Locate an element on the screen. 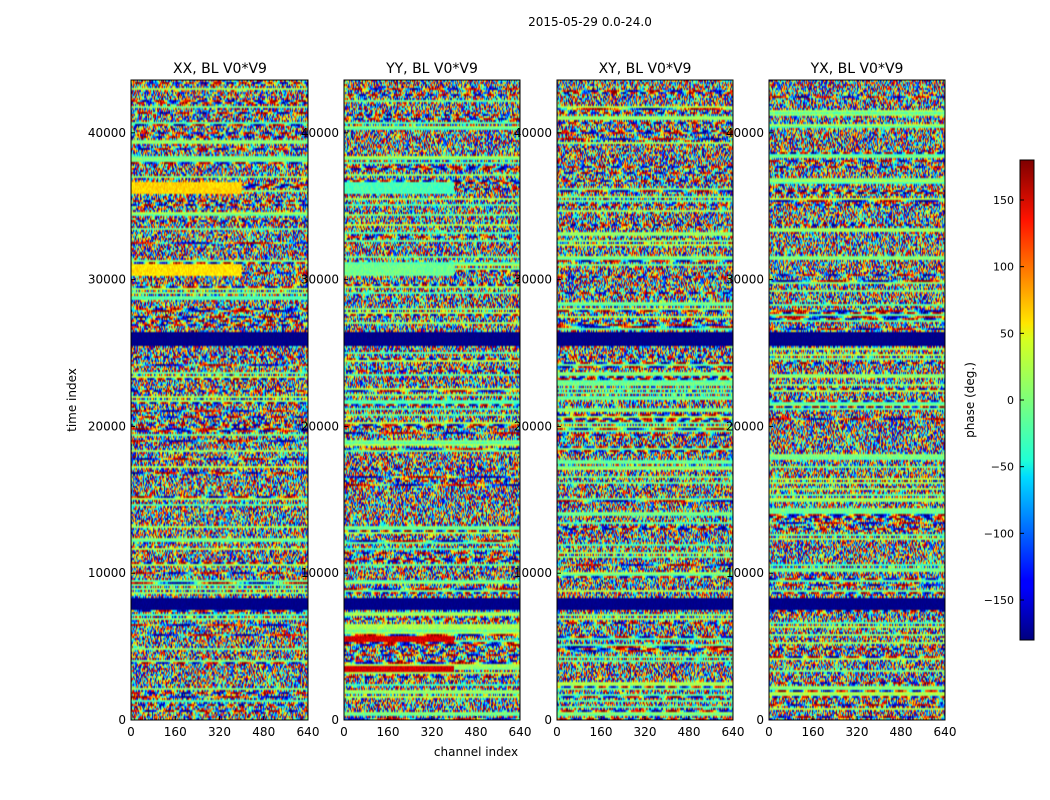 The width and height of the screenshot is (1050, 800). colorbar-tick-label: −150 is located at coordinates (999, 600).